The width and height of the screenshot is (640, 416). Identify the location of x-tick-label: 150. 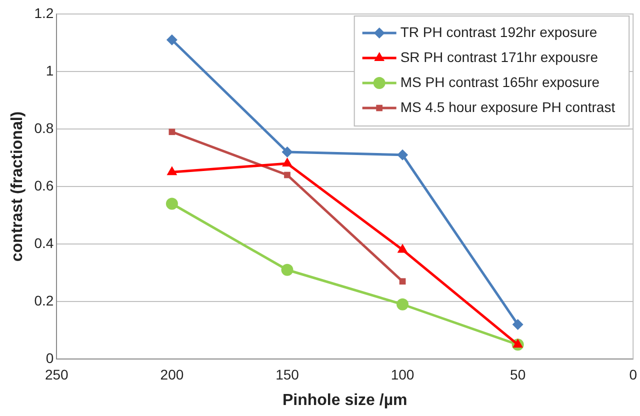
(288, 374).